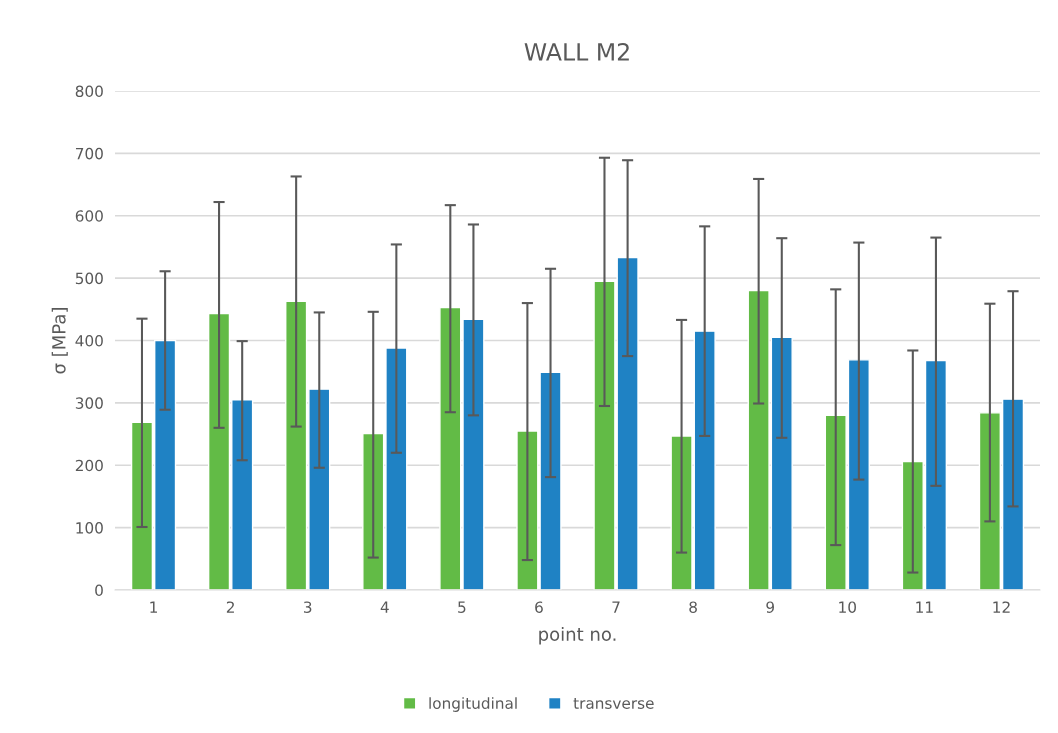 The width and height of the screenshot is (1058, 733). What do you see at coordinates (153, 607) in the screenshot?
I see `x-tick-label: 1` at bounding box center [153, 607].